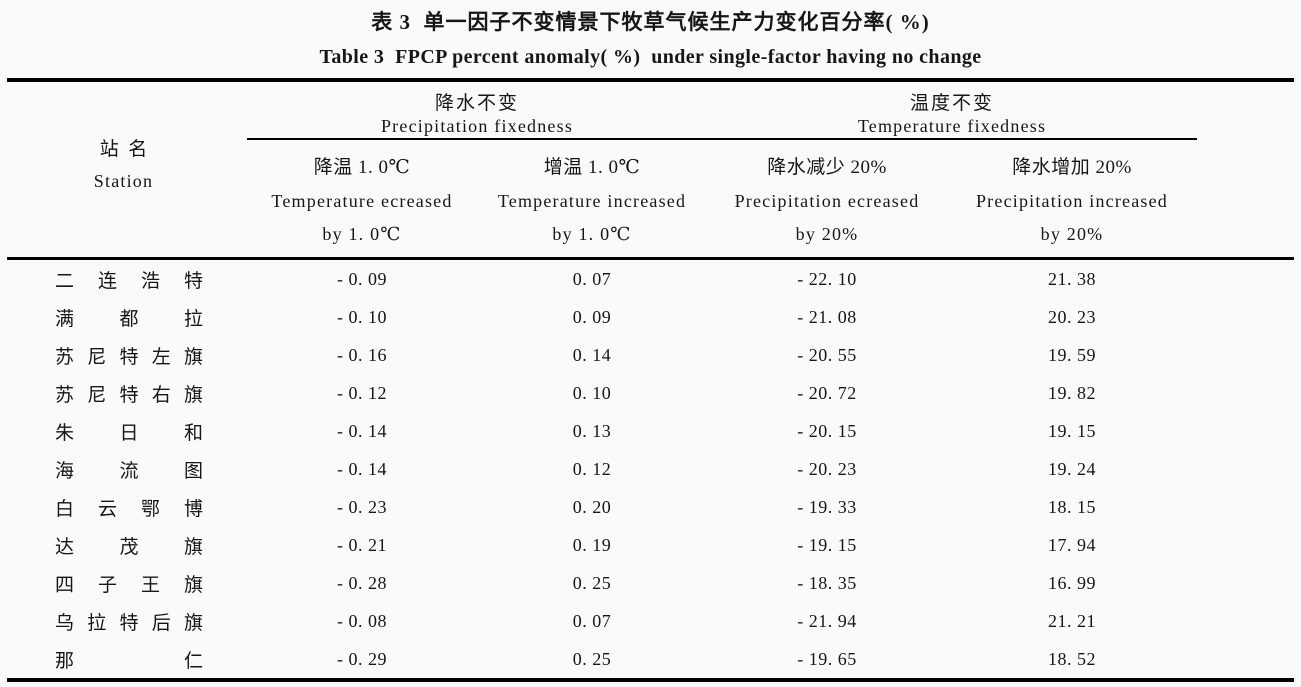 Image resolution: width=1301 pixels, height=687 pixels. Describe the element at coordinates (650, 80) in the screenshot. I see `top-rule` at that location.